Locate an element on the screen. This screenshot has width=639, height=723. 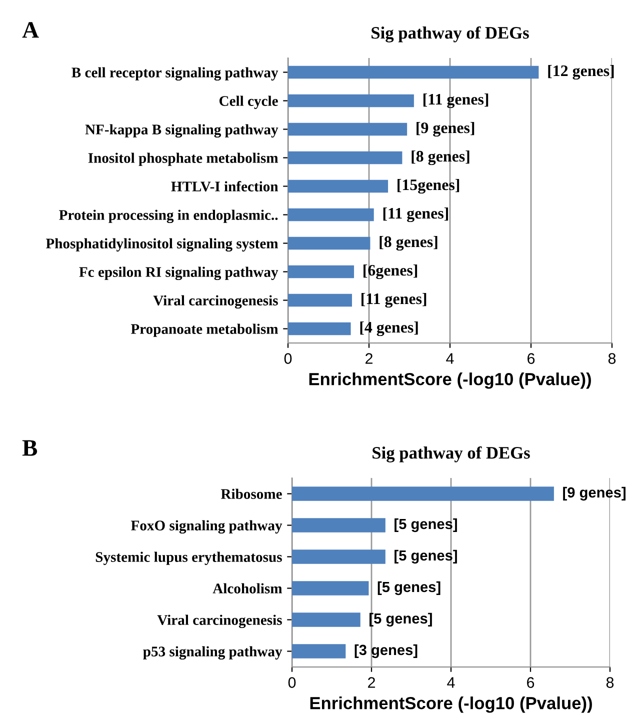
y-tick-label: Phosphatidylinositol signaling system is located at coordinates (162, 245).